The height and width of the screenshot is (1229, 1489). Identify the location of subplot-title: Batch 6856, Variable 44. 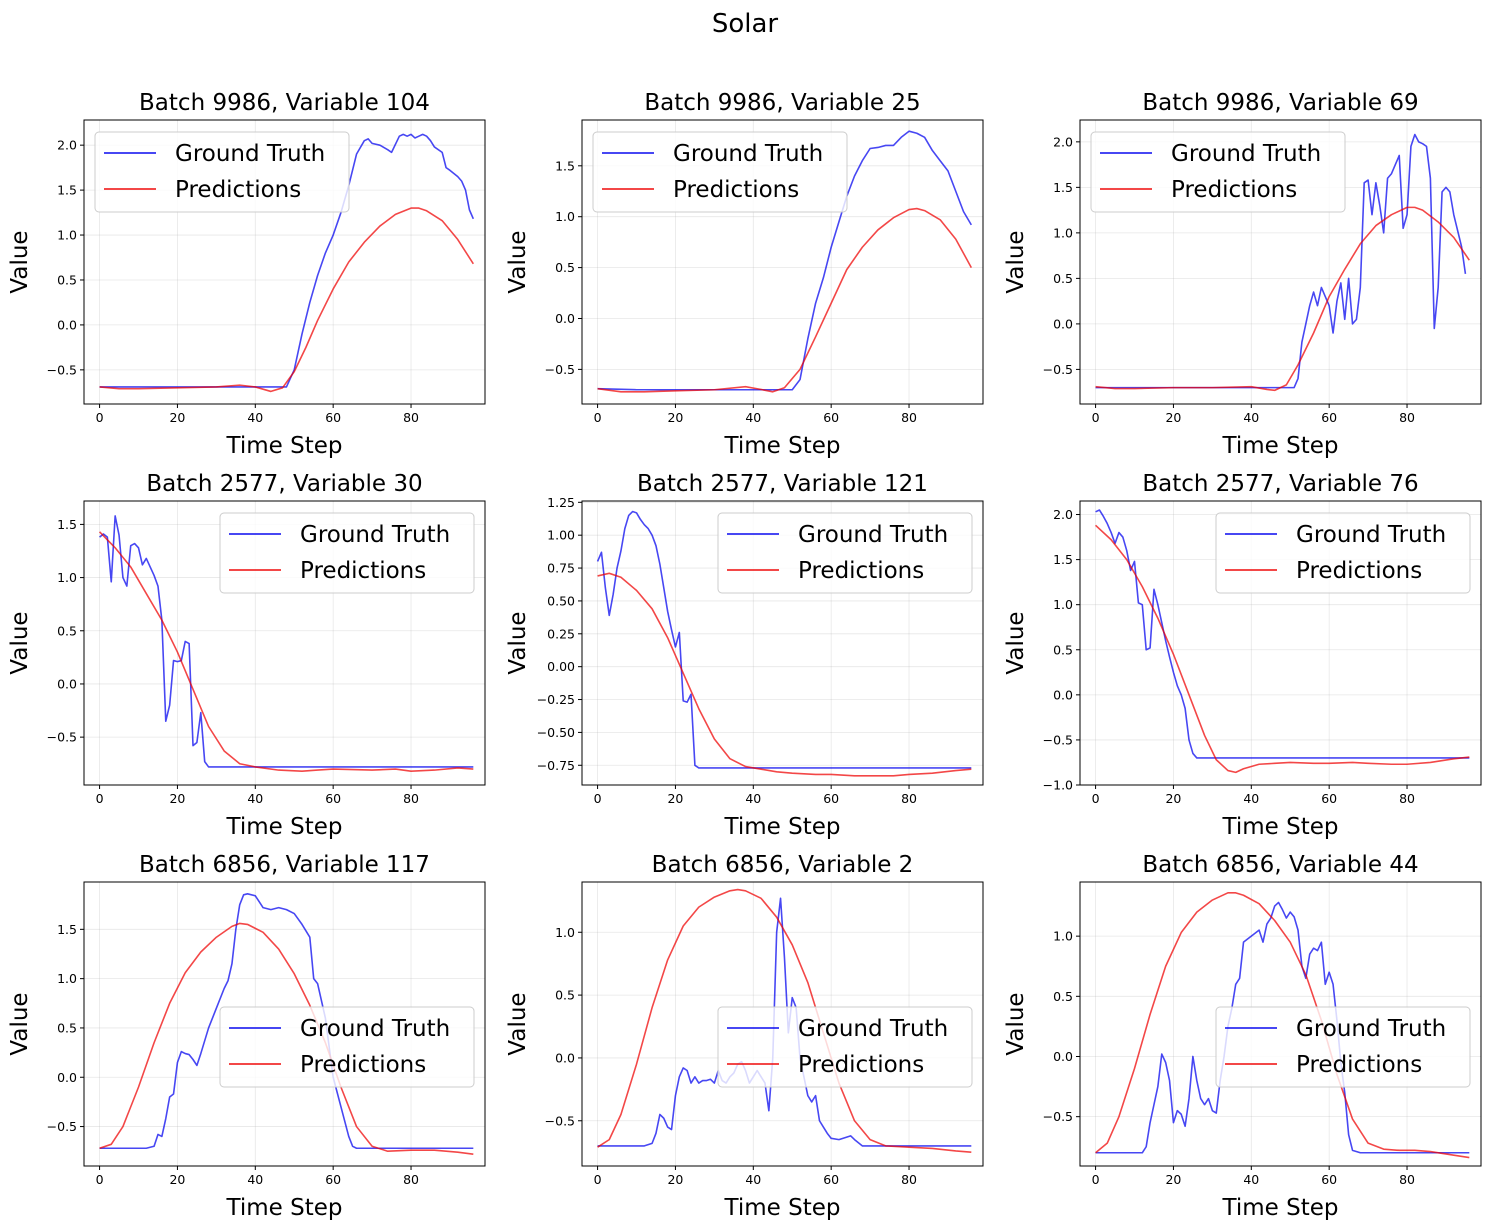
(1280, 865).